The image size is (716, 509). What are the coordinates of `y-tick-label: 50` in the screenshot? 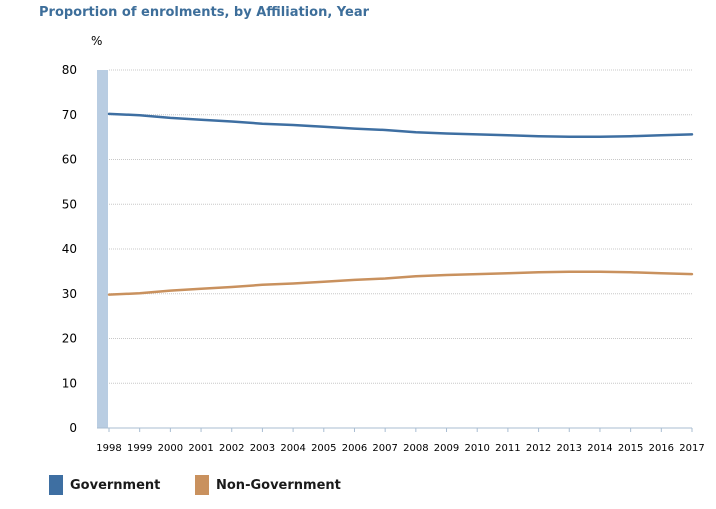 It's located at (69, 204).